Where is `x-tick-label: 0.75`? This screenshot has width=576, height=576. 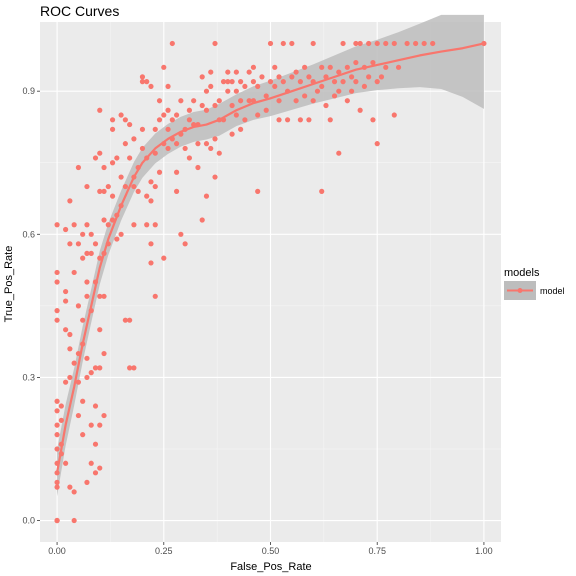
x-tick-label: 0.75 is located at coordinates (377, 551).